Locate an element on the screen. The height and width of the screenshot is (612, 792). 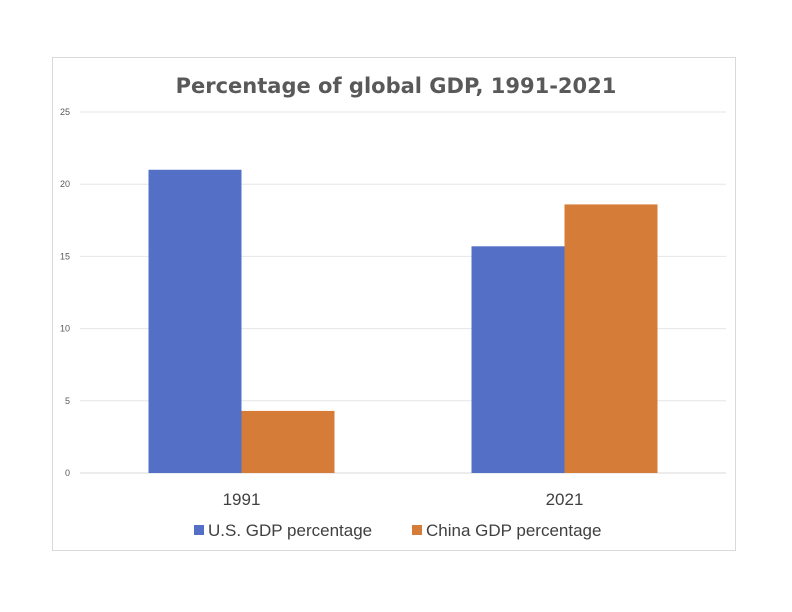
y-tick-label: 20 is located at coordinates (65, 184).